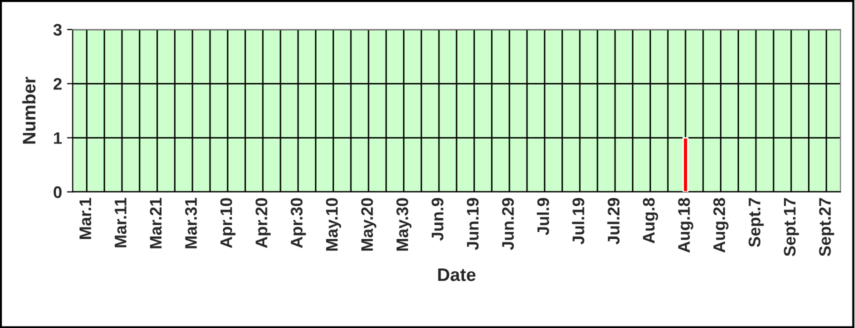 Image resolution: width=855 pixels, height=328 pixels. I want to click on x-tick-label: May.10, so click(334, 224).